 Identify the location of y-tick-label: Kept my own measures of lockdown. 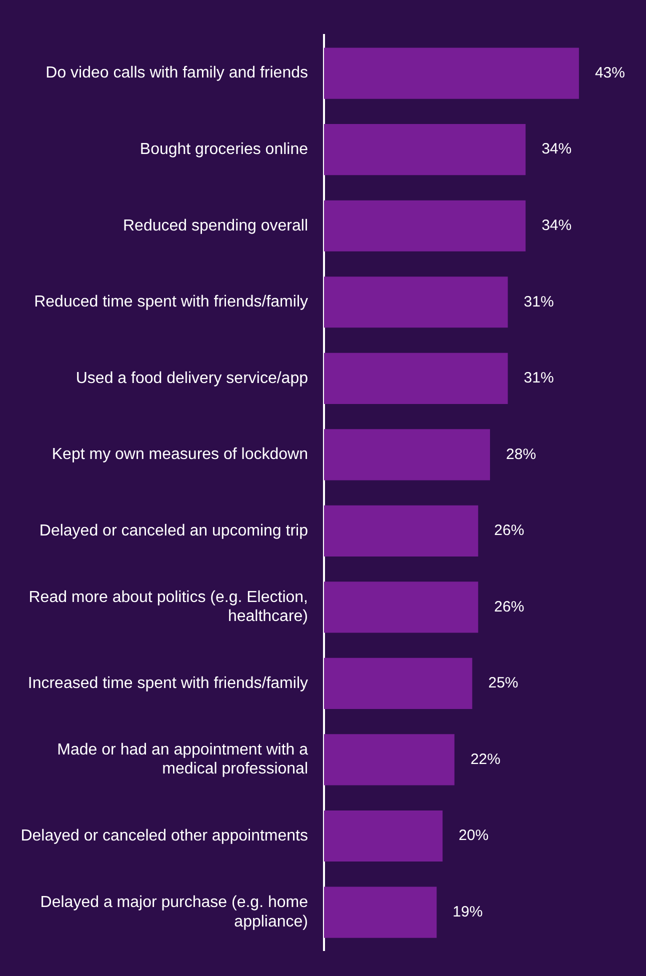
(180, 455).